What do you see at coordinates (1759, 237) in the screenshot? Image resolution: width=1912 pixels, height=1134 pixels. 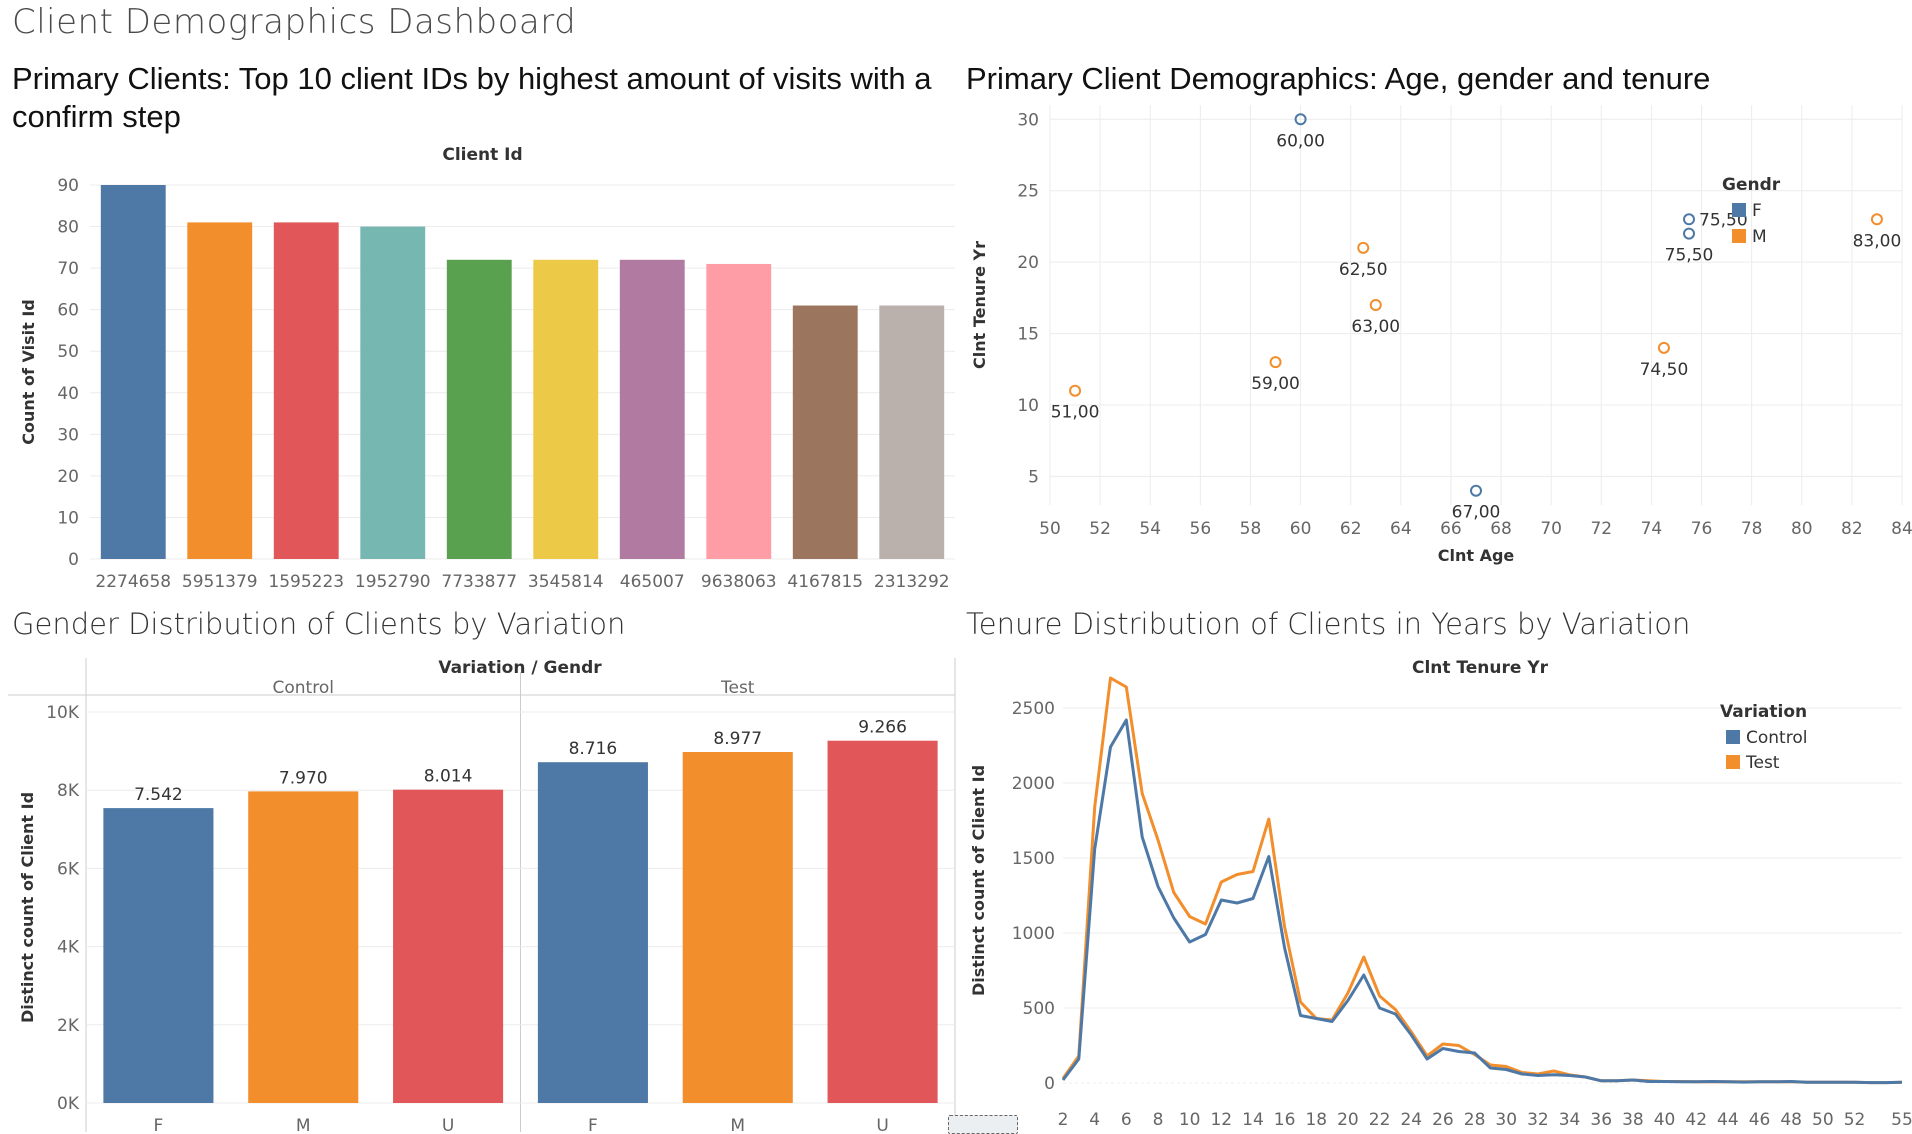 I see `legend-label: M` at bounding box center [1759, 237].